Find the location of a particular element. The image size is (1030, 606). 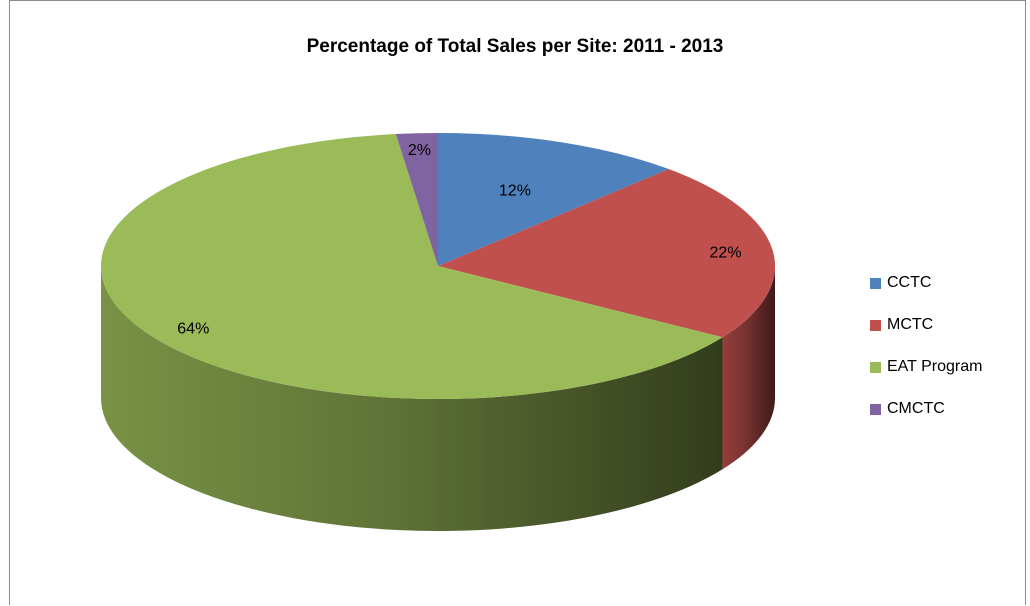

legend-swatch-cmctc is located at coordinates (875, 409).